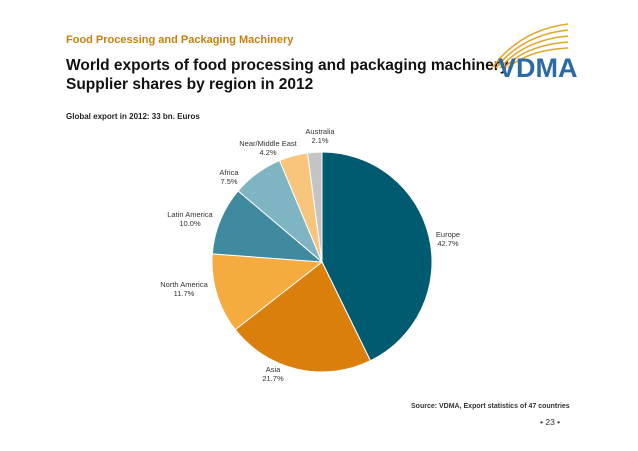 The height and width of the screenshot is (451, 638). Describe the element at coordinates (448, 243) in the screenshot. I see `slice-value-europe: 42.7%` at that location.